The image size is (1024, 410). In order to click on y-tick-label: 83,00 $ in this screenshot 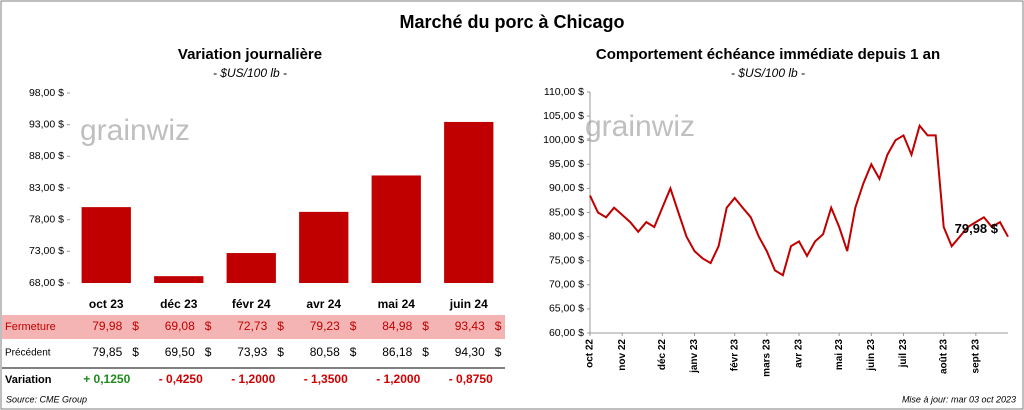, I will do `click(46, 188)`.